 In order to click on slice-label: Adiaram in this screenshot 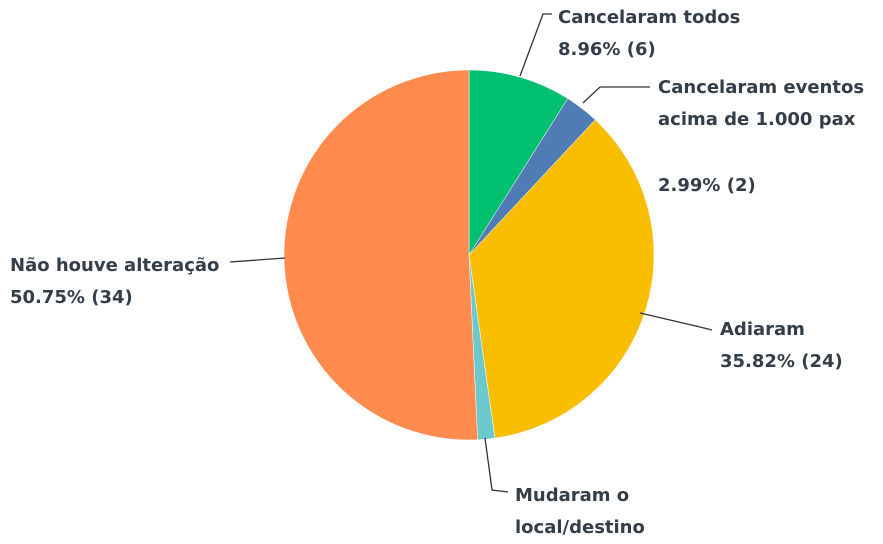, I will do `click(762, 329)`.